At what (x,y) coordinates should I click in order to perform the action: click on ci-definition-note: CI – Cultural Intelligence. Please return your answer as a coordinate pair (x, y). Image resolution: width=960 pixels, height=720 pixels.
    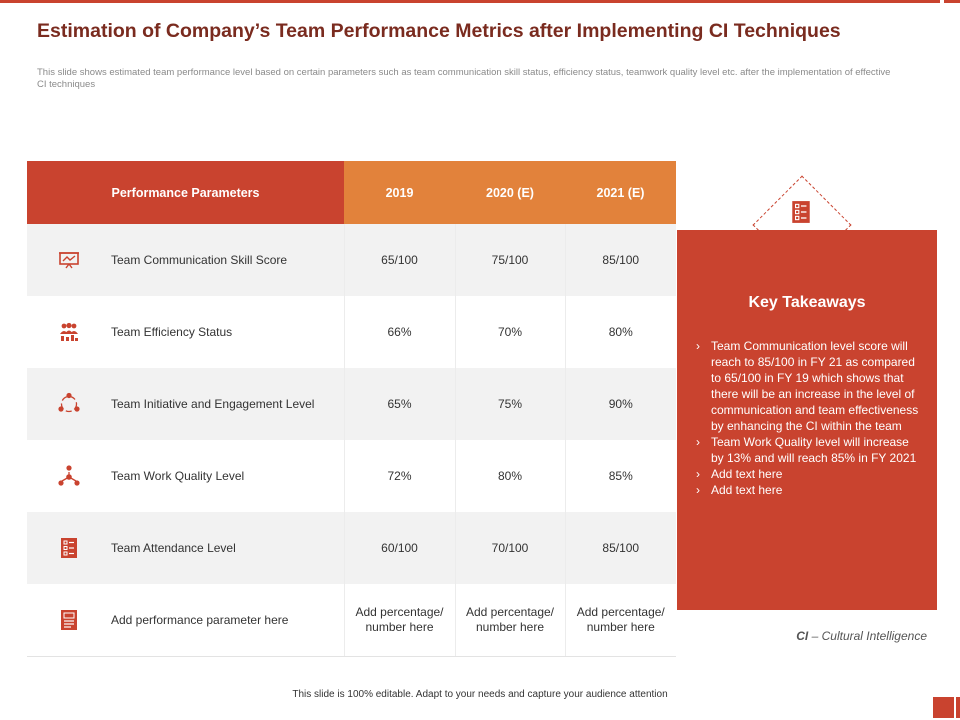
    Looking at the image, I should click on (802, 636).